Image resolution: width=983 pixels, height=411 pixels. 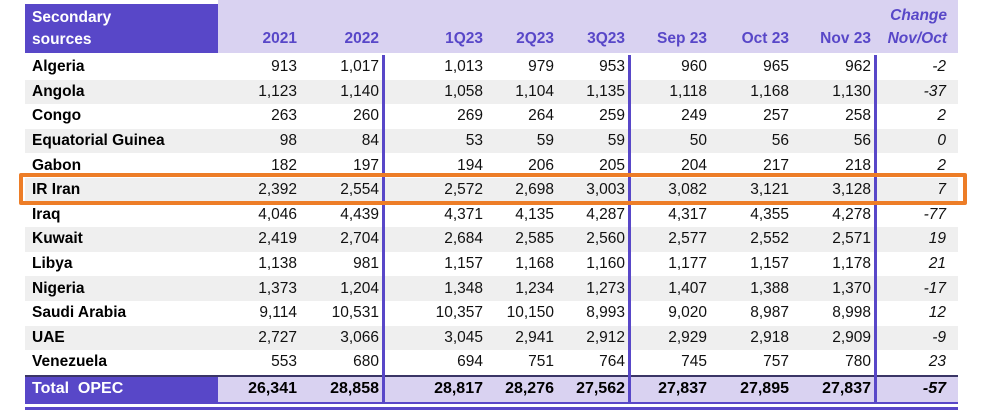 What do you see at coordinates (694, 116) in the screenshot?
I see `cell-value: 249` at bounding box center [694, 116].